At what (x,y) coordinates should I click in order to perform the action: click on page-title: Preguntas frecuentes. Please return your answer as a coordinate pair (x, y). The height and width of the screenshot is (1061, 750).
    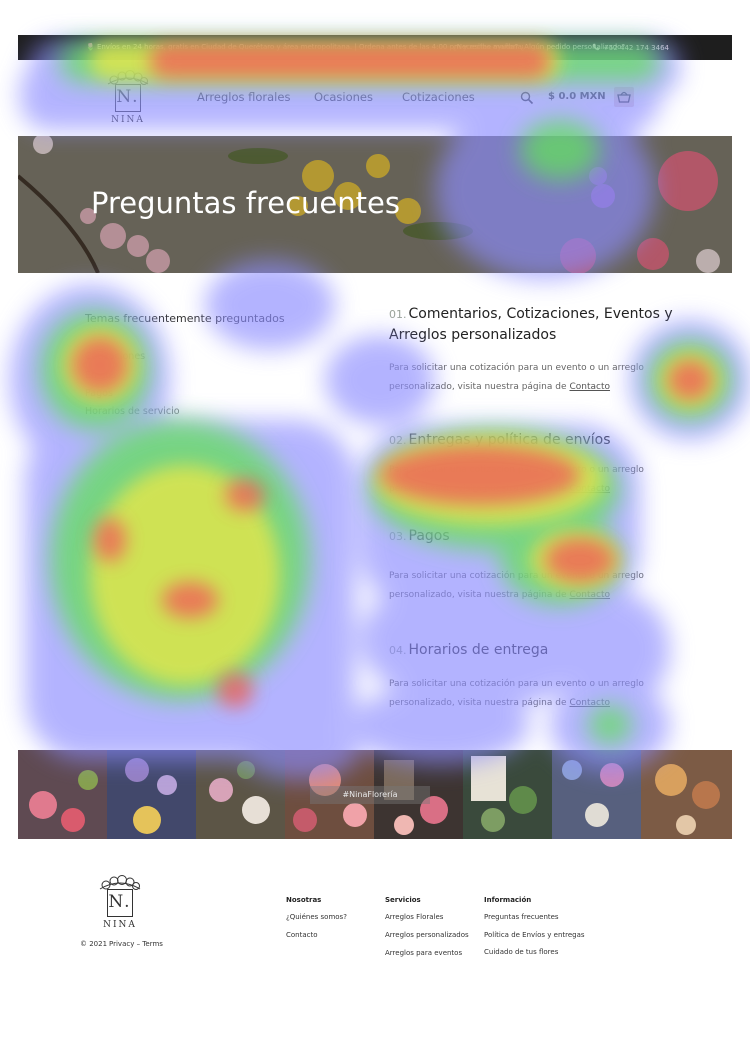
    Looking at the image, I should click on (245, 203).